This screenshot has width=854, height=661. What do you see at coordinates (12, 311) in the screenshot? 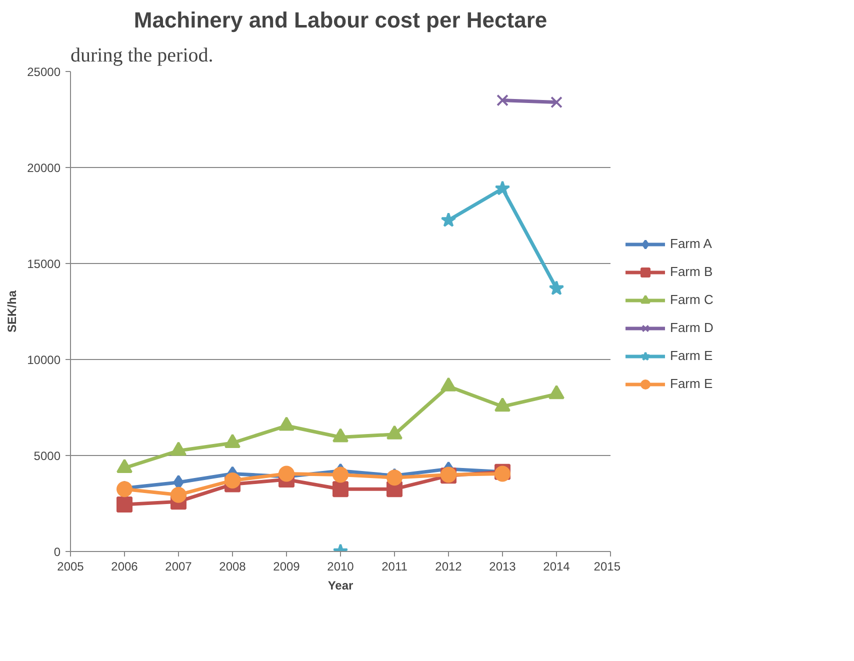
I see `y-axis-title: SEK/ha` at bounding box center [12, 311].